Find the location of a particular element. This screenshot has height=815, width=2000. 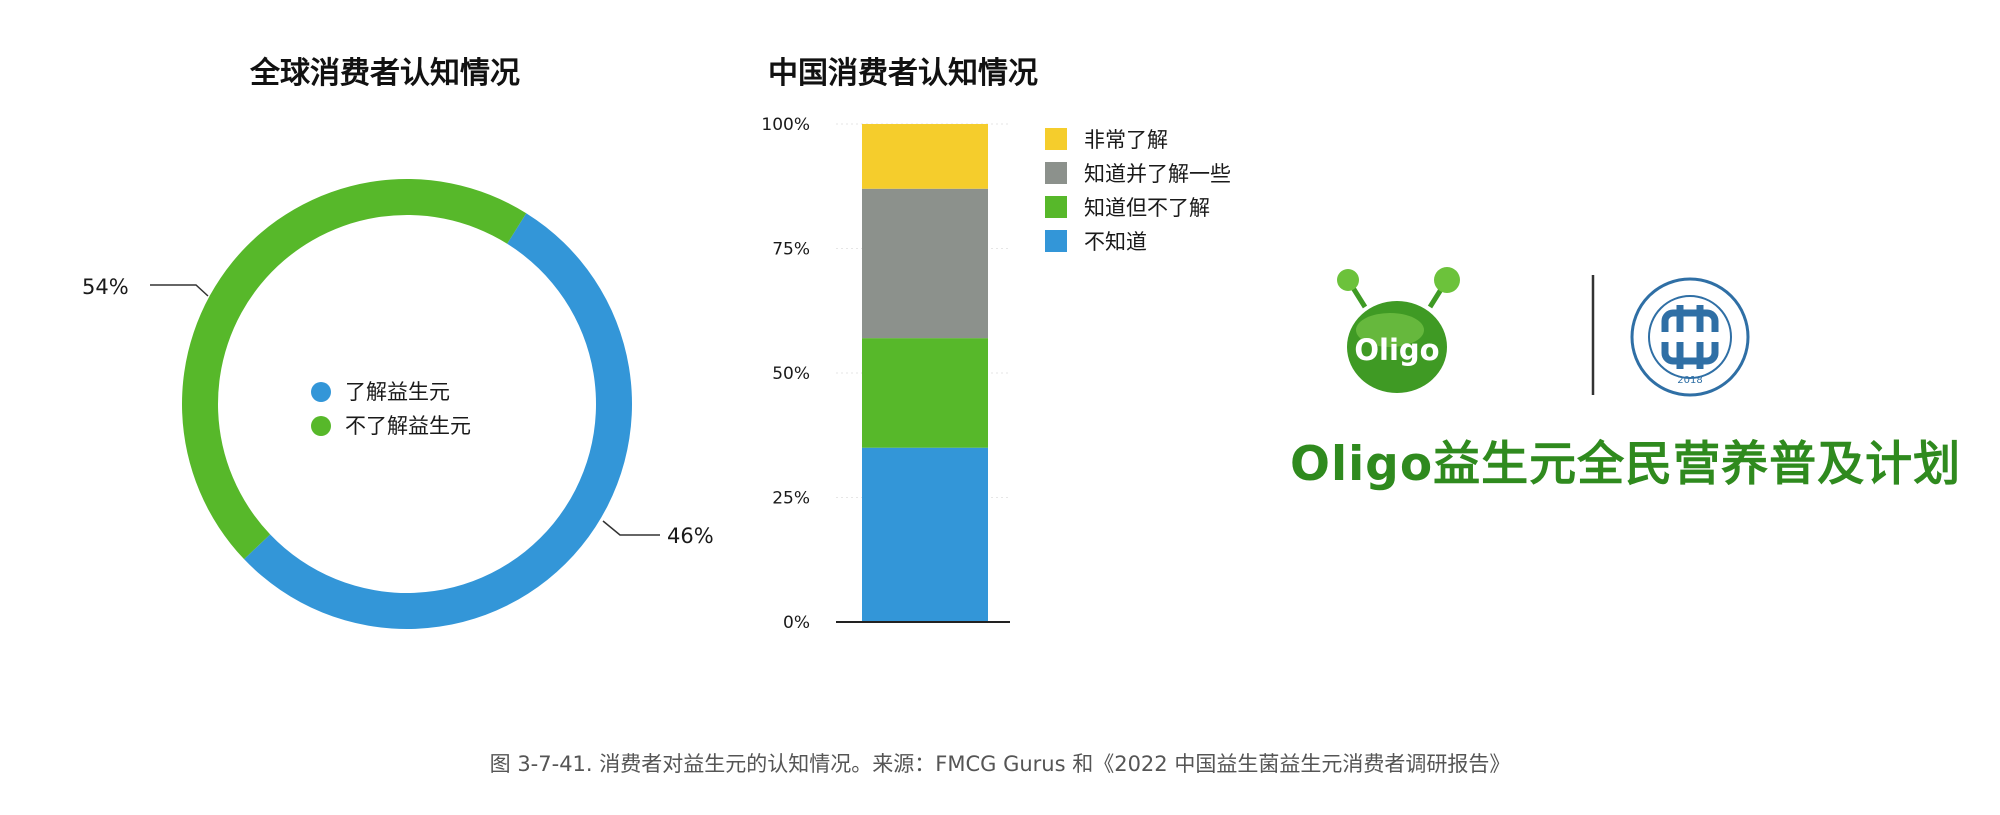

legend-label: 了解益生元 is located at coordinates (397, 392).